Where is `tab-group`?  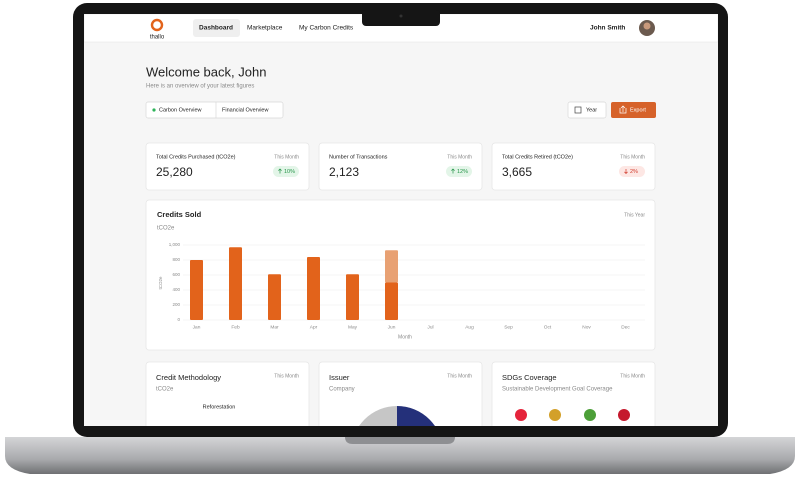
tab-group is located at coordinates (214, 110).